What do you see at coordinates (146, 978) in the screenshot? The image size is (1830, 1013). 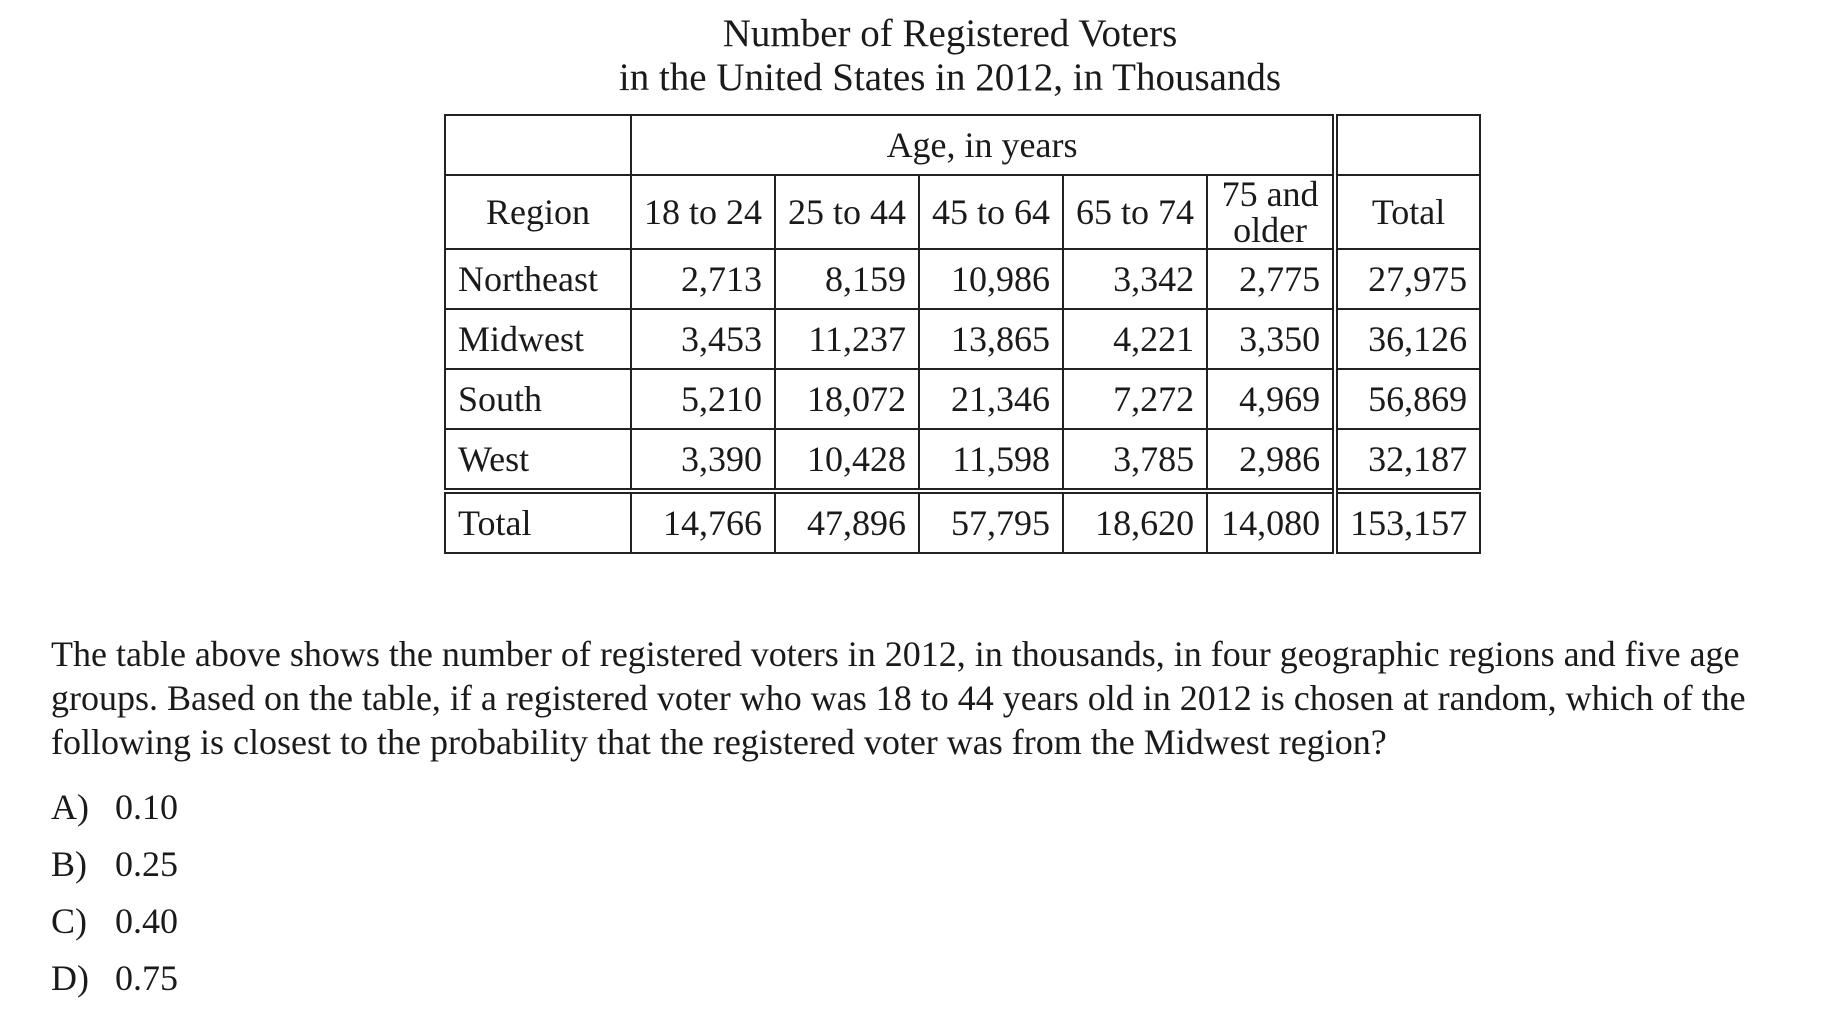 I see `choice-value: 0.75` at bounding box center [146, 978].